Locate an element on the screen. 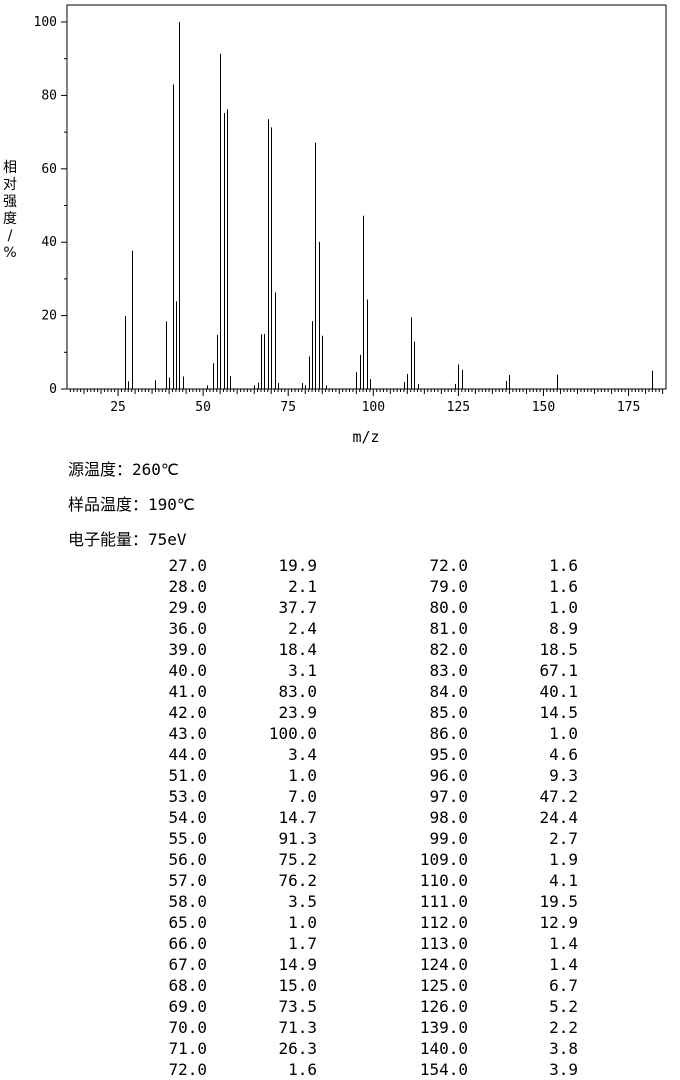 The height and width of the screenshot is (1080, 680). intensity-right-cell: 2.2 is located at coordinates (563, 1027).